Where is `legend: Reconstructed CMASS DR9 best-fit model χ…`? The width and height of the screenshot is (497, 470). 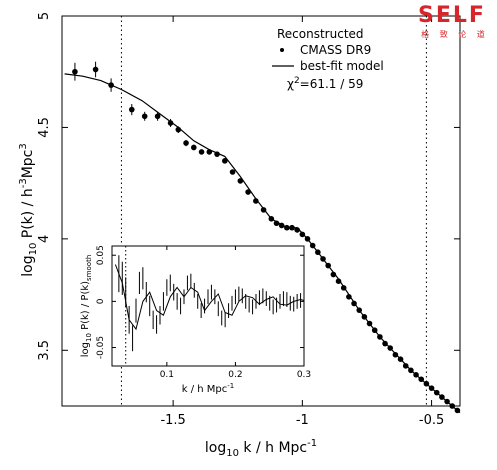
legend: Reconstructed CMASS DR9 best-fit model χ… is located at coordinates (328, 59).